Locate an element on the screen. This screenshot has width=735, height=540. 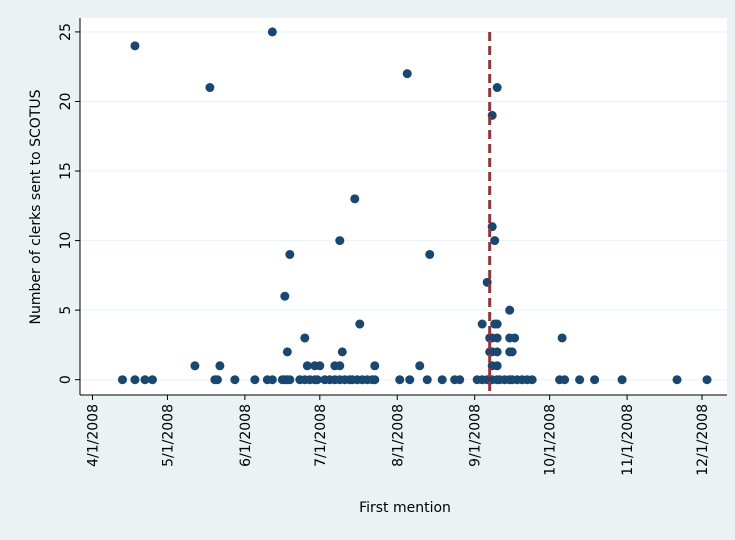
y-axis-label: Number of clerks sent to SCOTUS is located at coordinates (36, 206).